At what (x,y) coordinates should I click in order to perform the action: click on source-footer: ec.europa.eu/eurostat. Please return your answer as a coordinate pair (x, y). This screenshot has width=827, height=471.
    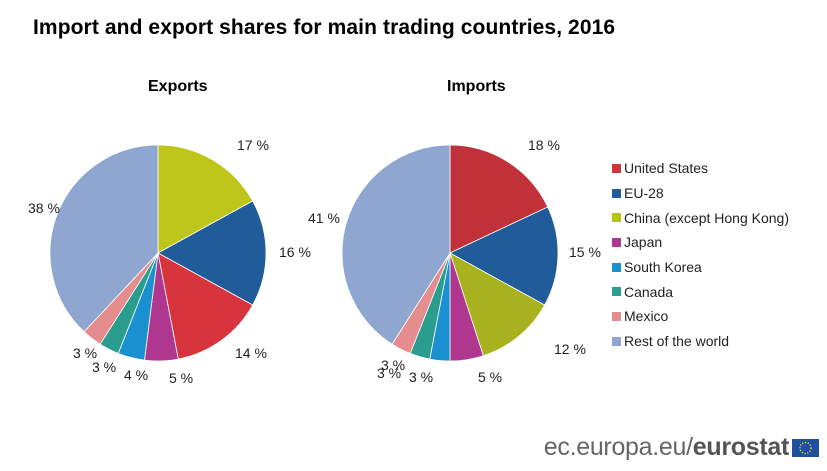
    Looking at the image, I should click on (666, 447).